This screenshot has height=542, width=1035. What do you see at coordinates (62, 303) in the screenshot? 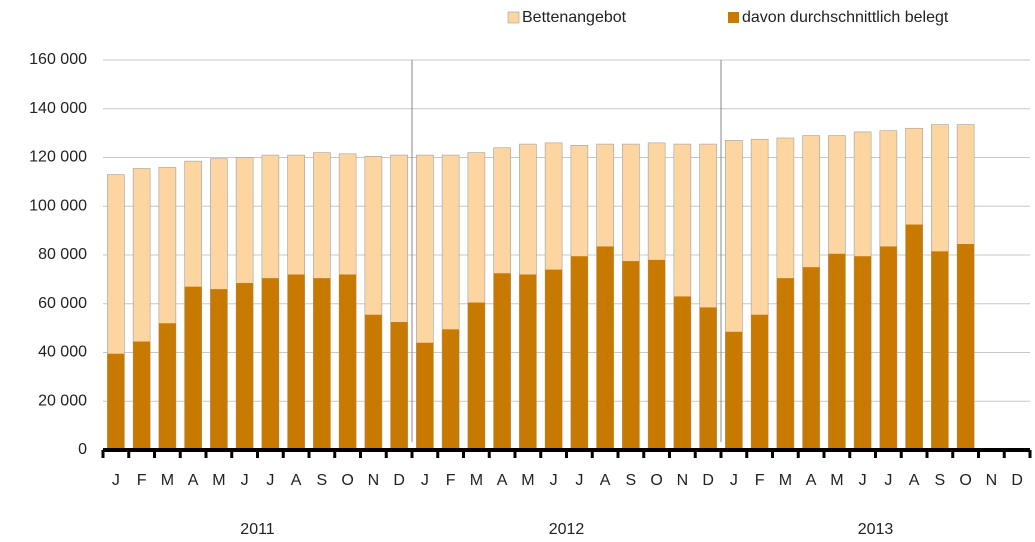
I see `y-tick-label: 60 000` at bounding box center [62, 303].